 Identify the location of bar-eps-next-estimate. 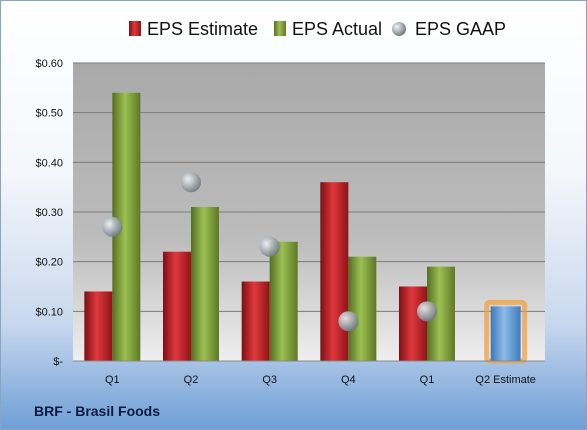
(505, 333).